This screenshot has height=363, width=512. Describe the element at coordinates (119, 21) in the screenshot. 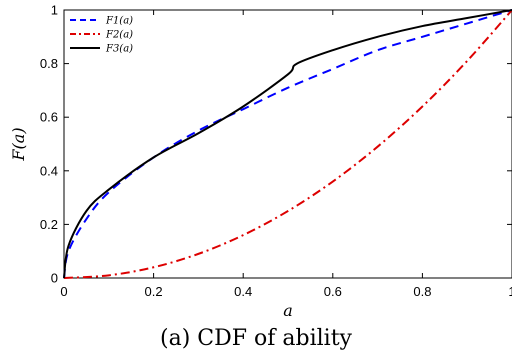

I see `legend-label: F1(a)` at that location.